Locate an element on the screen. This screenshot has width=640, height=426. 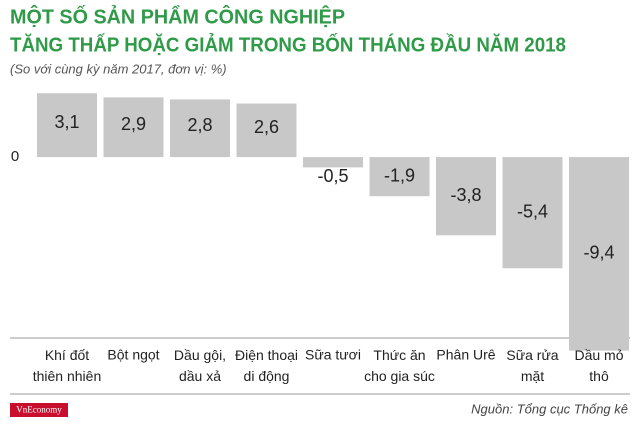
value-label: -3,8 is located at coordinates (465, 195).